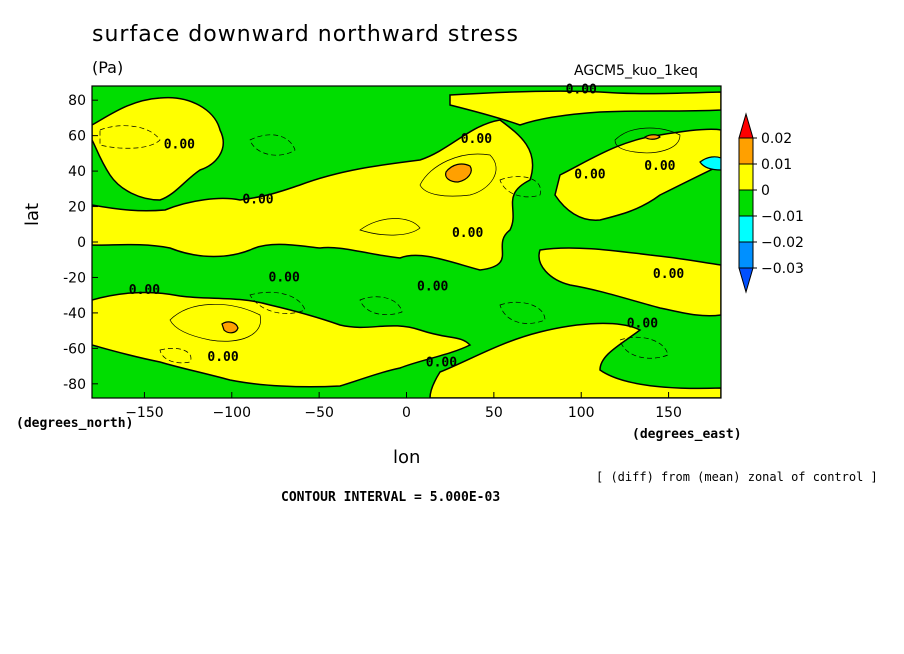  What do you see at coordinates (74, 314) in the screenshot?
I see `y-tick-label: -40` at bounding box center [74, 314].